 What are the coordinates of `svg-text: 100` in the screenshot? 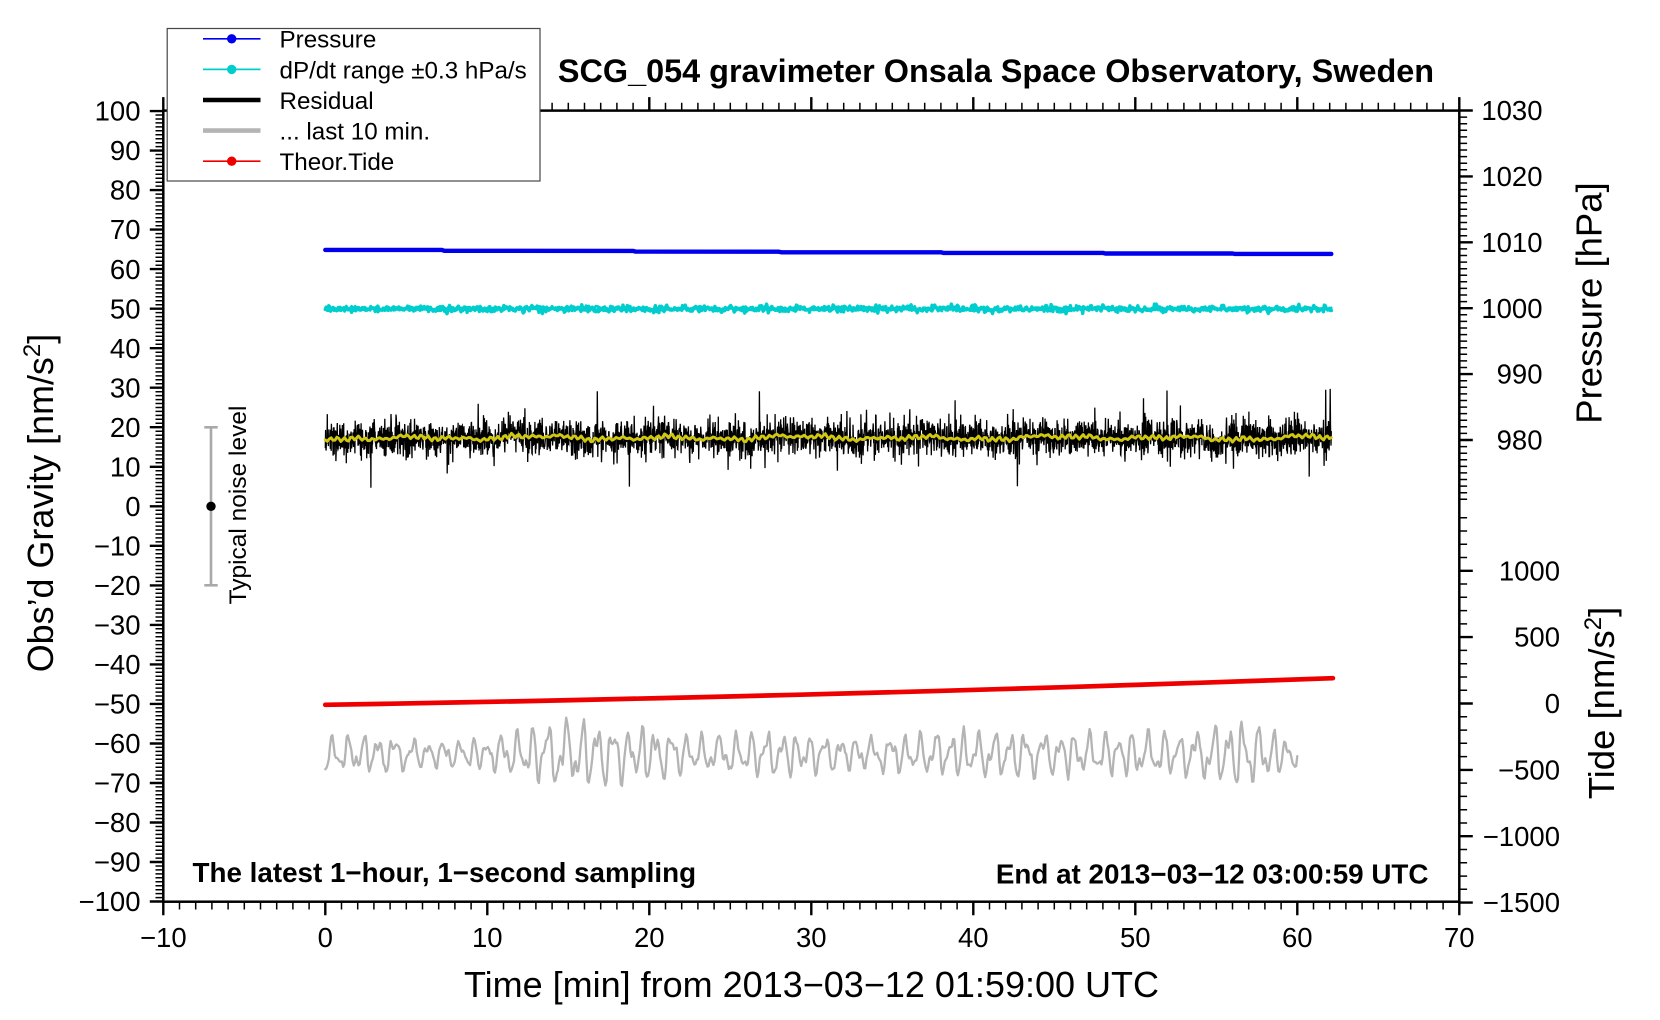 It's located at (118, 111).